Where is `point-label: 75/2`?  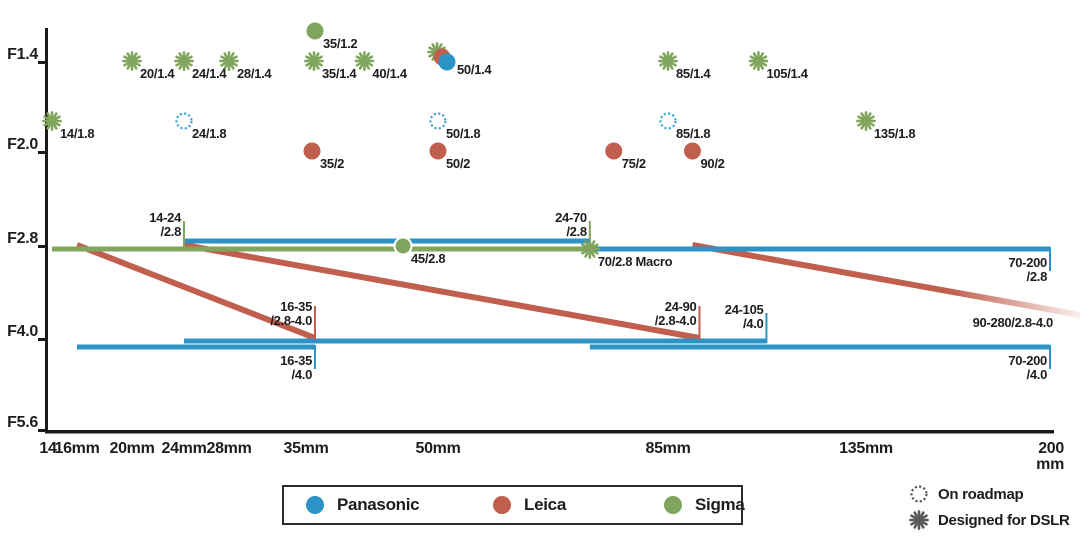 point-label: 75/2 is located at coordinates (633, 163).